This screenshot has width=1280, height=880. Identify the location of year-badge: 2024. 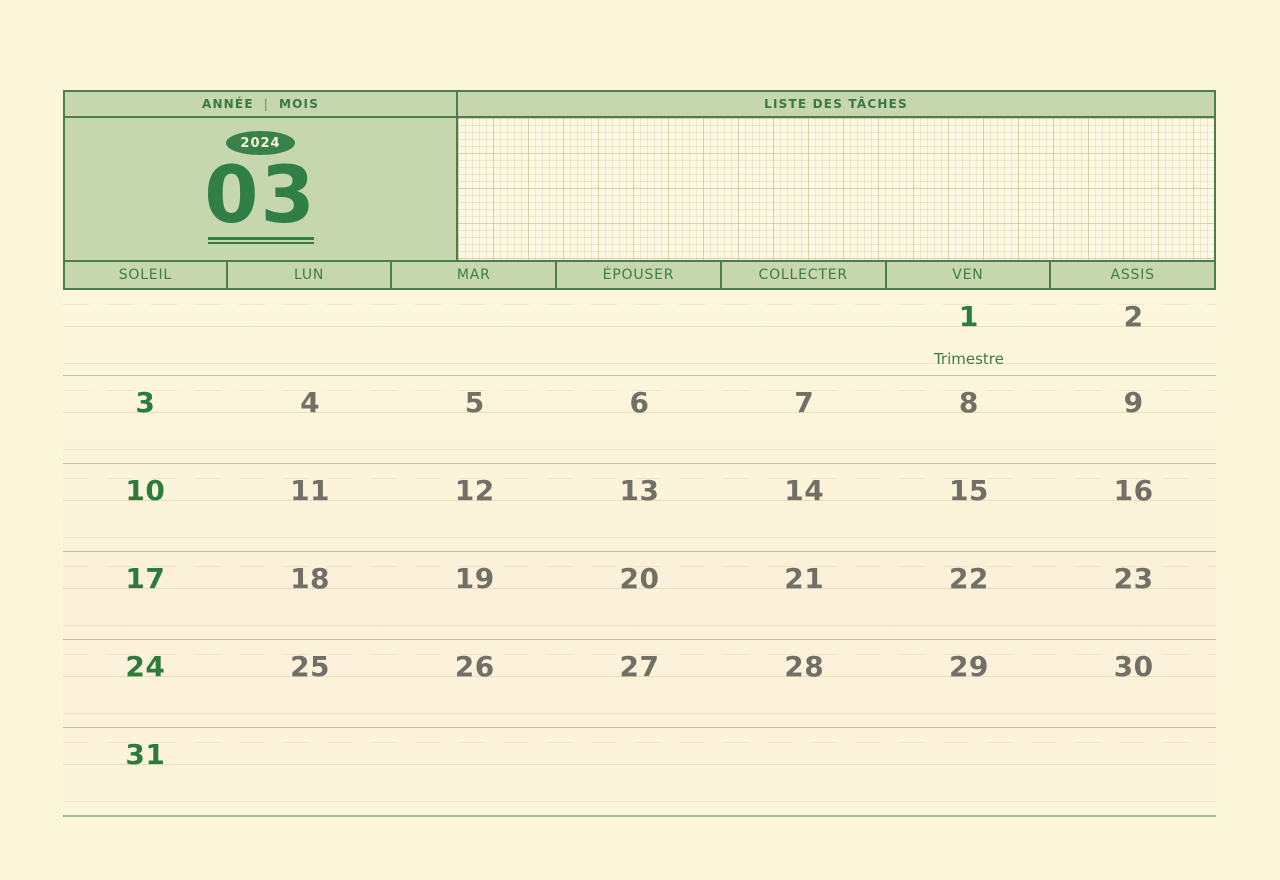
(260, 143).